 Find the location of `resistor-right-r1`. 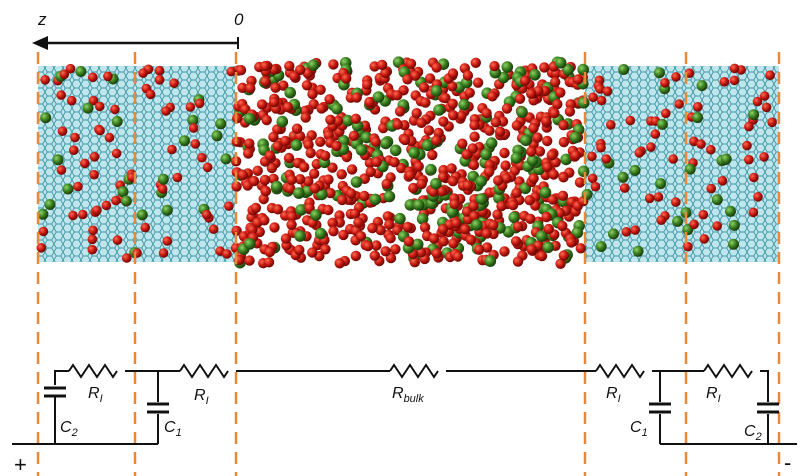

resistor-right-r1 is located at coordinates (620, 371).